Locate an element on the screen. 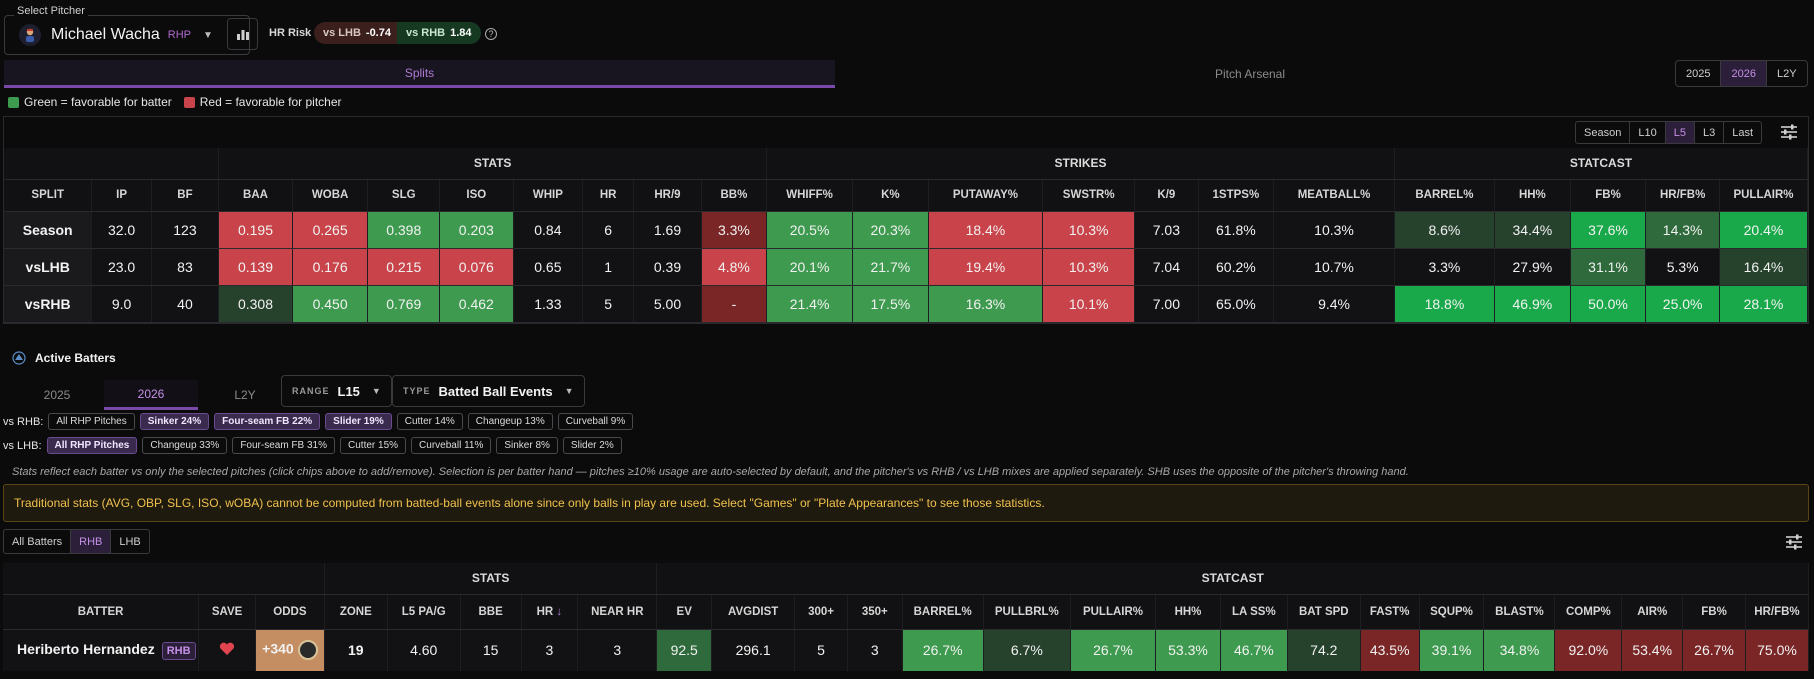 This screenshot has height=679, width=1814. col-header-avgdist: AVGDIST is located at coordinates (753, 612).